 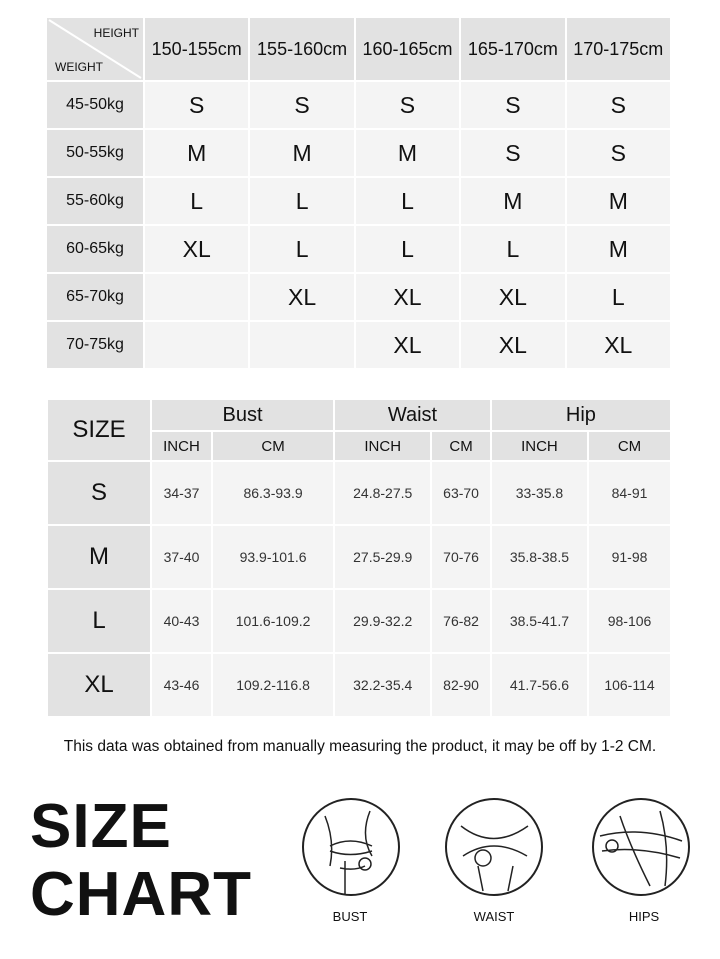 What do you see at coordinates (302, 49) in the screenshot?
I see `height-header: 155-160cm` at bounding box center [302, 49].